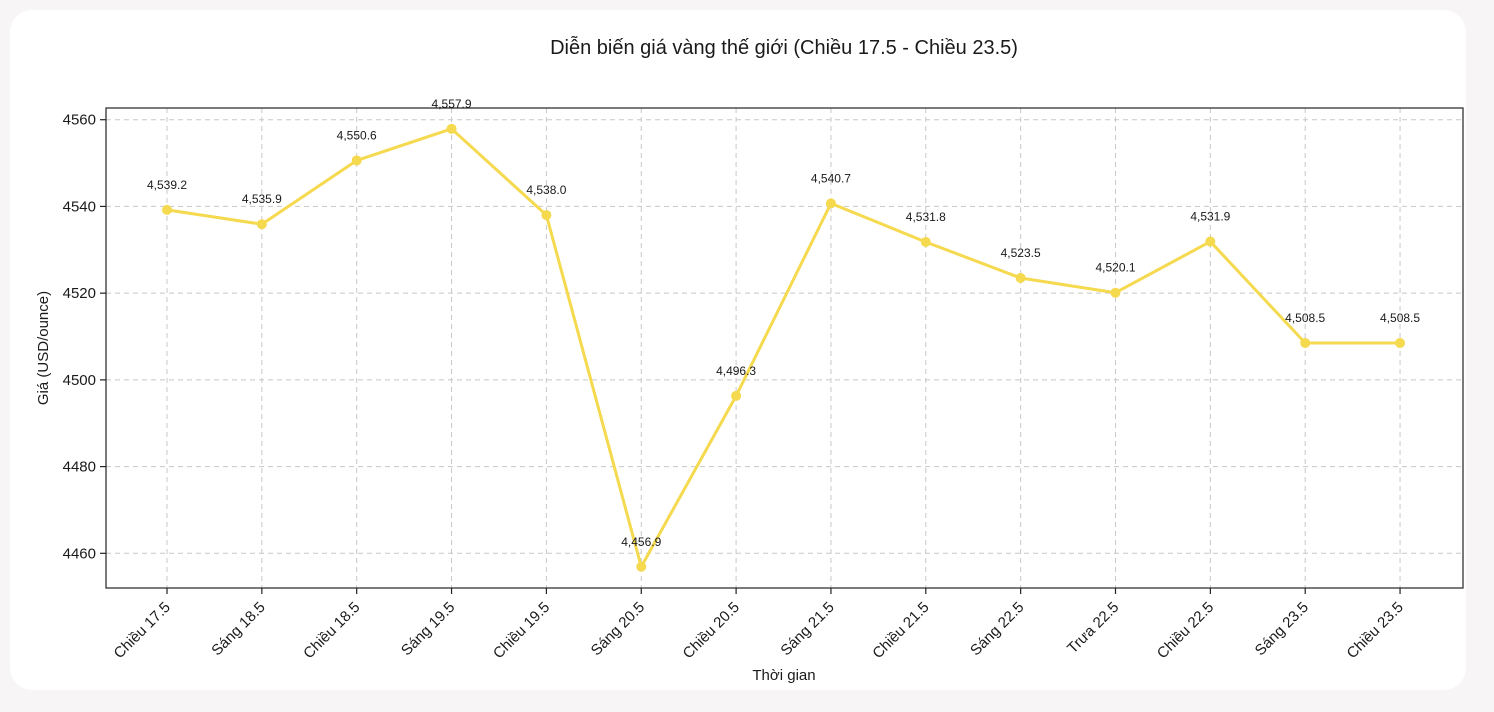 This screenshot has width=1494, height=712. I want to click on x-tick-label: Sáng 22.5, so click(997, 629).